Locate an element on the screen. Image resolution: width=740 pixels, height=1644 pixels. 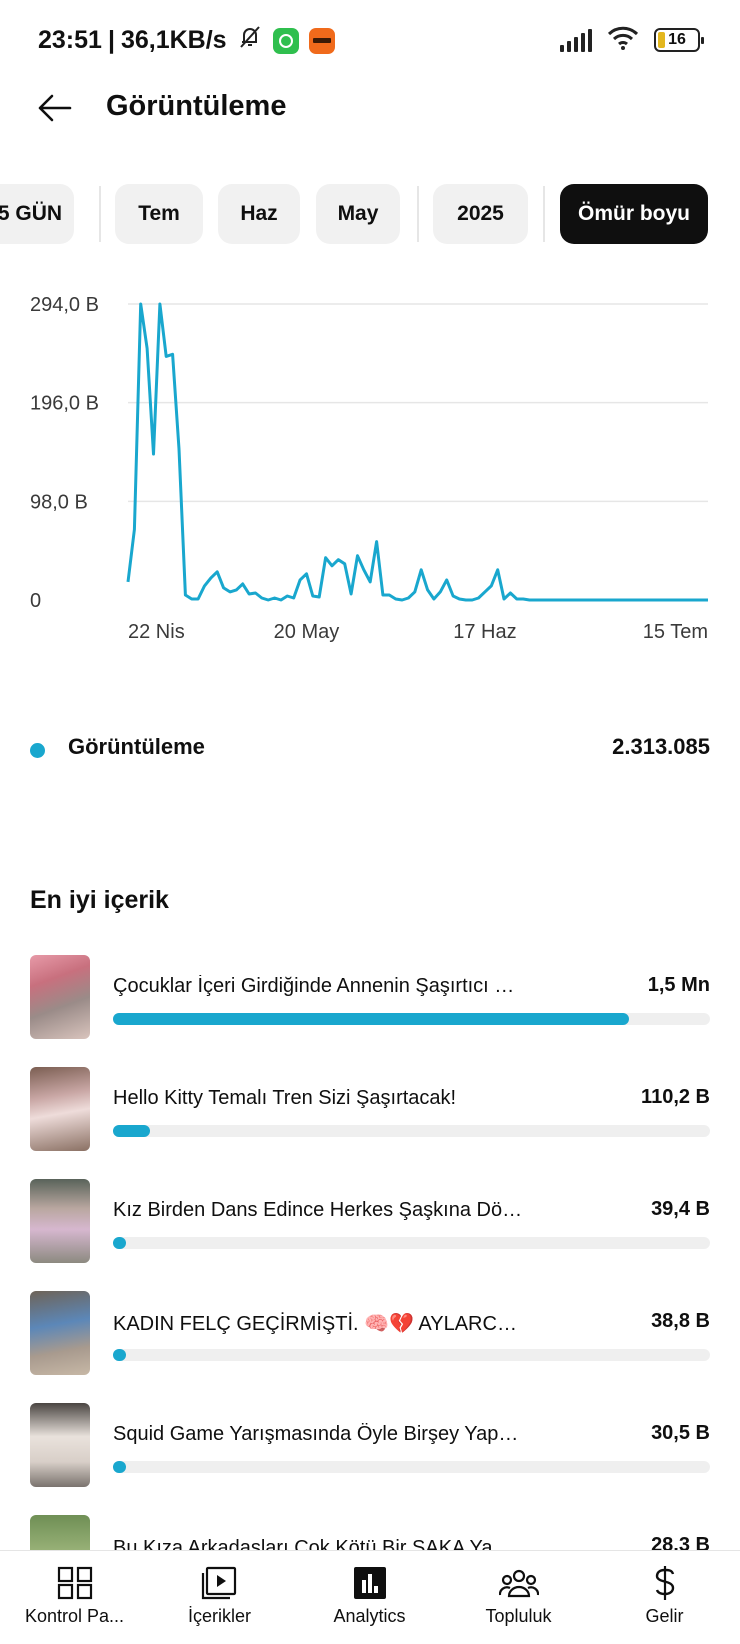
period-filter-chips: 5 GÜN Tem Haz May 2025 Ömür boyu is located at coordinates (370, 214).